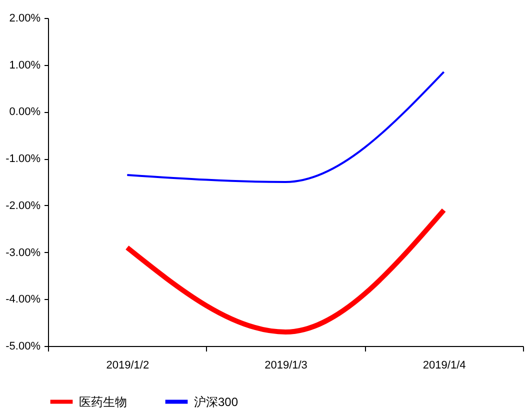 The height and width of the screenshot is (414, 526). What do you see at coordinates (23, 300) in the screenshot?
I see `y-tick-label: -4.00%` at bounding box center [23, 300].